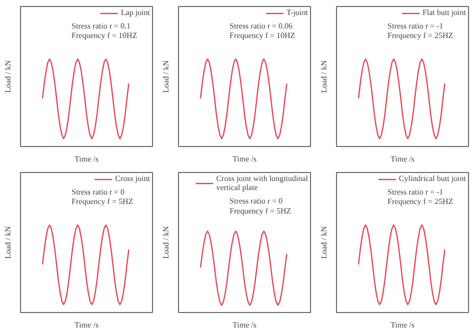 Image resolution: width=474 pixels, height=332 pixels. Describe the element at coordinates (262, 183) in the screenshot. I see `legend-label: Cross joint with longitudinal vertical plate` at that location.